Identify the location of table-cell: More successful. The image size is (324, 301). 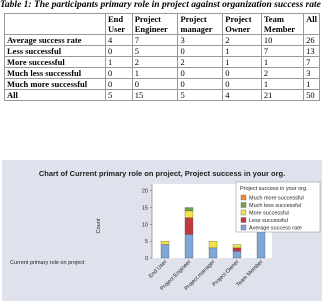
(55, 62).